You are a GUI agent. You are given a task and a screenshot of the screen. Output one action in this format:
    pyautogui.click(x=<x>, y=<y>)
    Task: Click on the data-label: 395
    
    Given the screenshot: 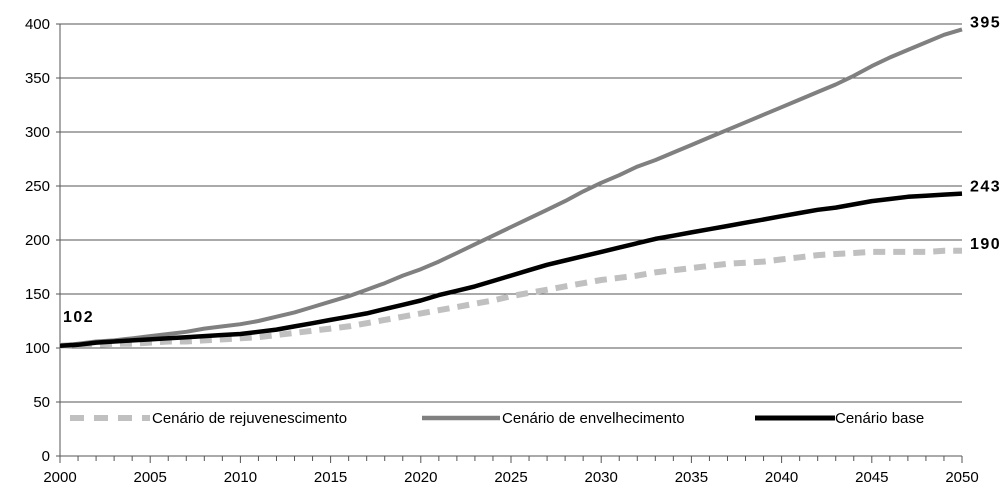 What is the action you would take?
    pyautogui.click(x=985, y=22)
    